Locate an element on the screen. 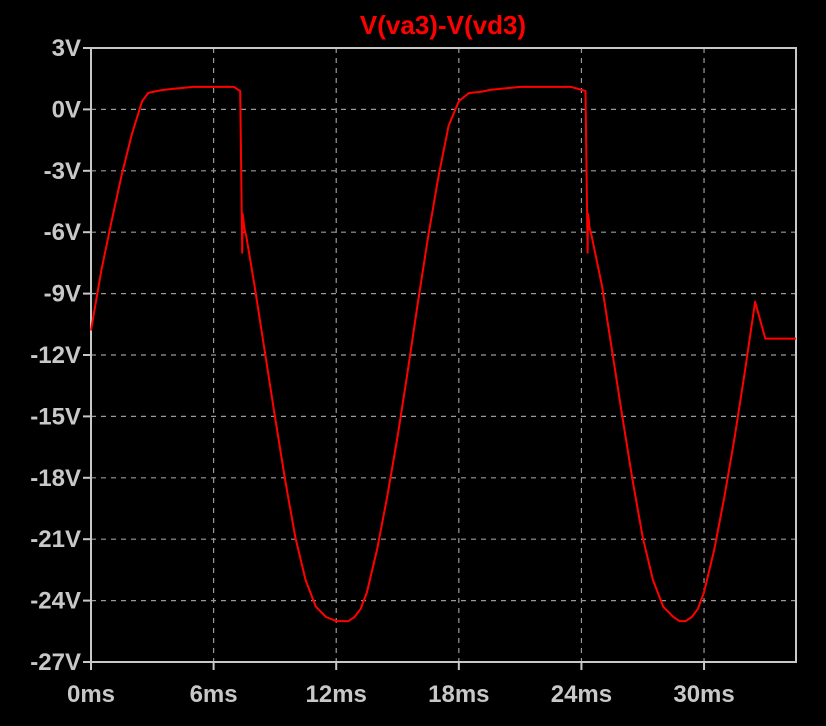 The height and width of the screenshot is (726, 826). y-tick-label: 0V is located at coordinates (66, 109).